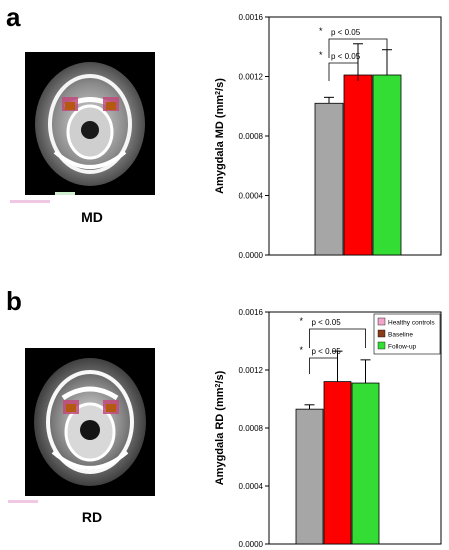 This screenshot has width=449, height=550. Describe the element at coordinates (220, 136) in the screenshot. I see `y-axis-label: Amygdala MD (mm2/s)` at that location.